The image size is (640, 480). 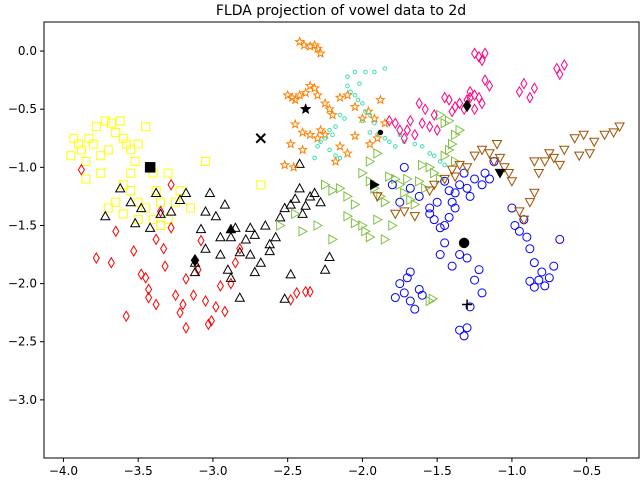 I want to click on y-tick-label: −2.5, so click(x=22, y=342).